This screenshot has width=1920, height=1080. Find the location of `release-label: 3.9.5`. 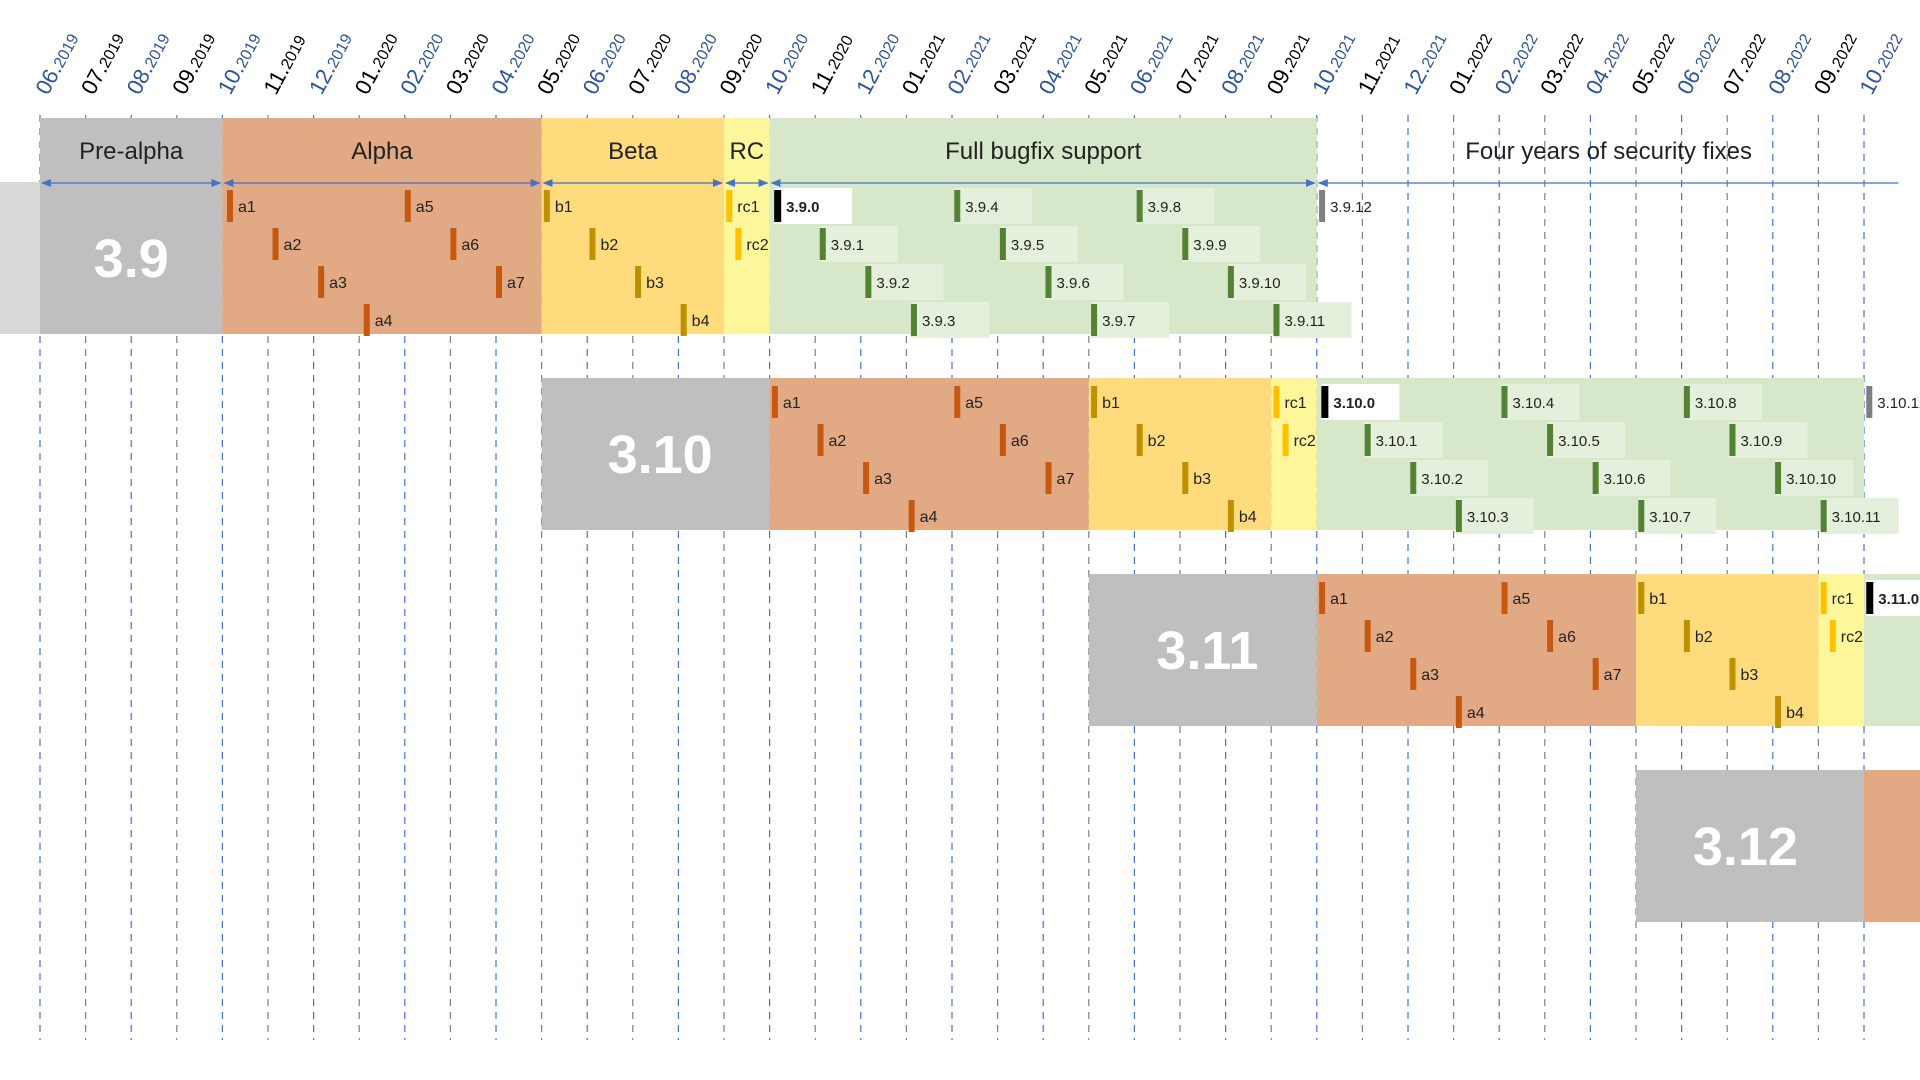

release-label: 3.9.5 is located at coordinates (1027, 245).